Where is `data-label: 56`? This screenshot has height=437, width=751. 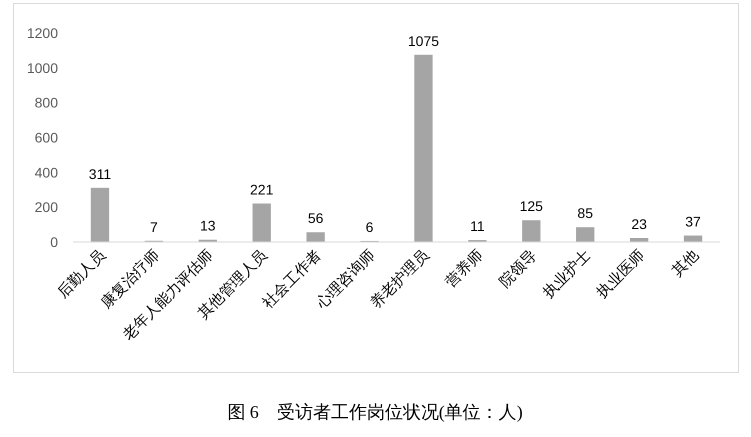 data-label: 56 is located at coordinates (316, 218).